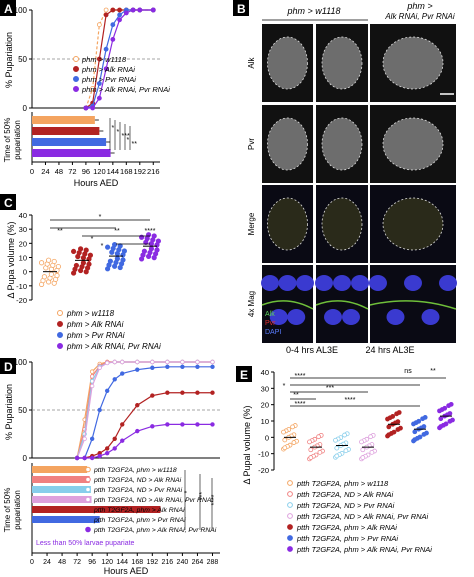  What do you see at coordinates (90, 313) in the screenshot?
I see `panel-c-legend-label: phm > w1118` at bounding box center [90, 313].